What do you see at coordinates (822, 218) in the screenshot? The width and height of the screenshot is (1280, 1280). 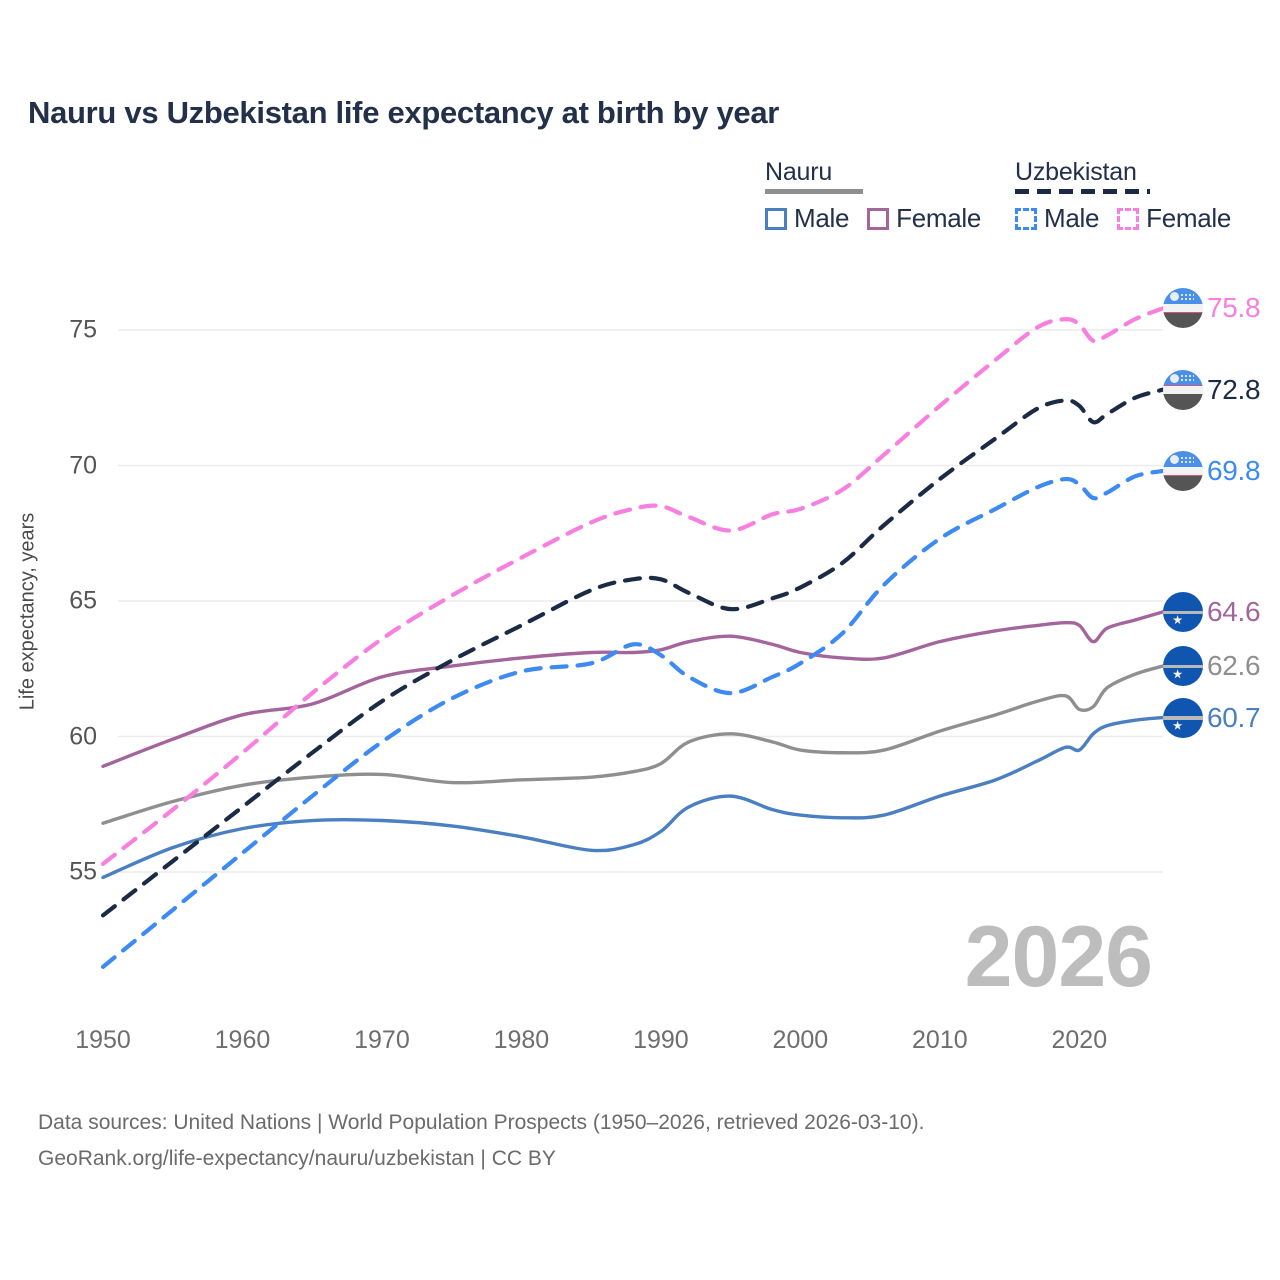 I see `legend-label-nauru-male: Male` at bounding box center [822, 218].